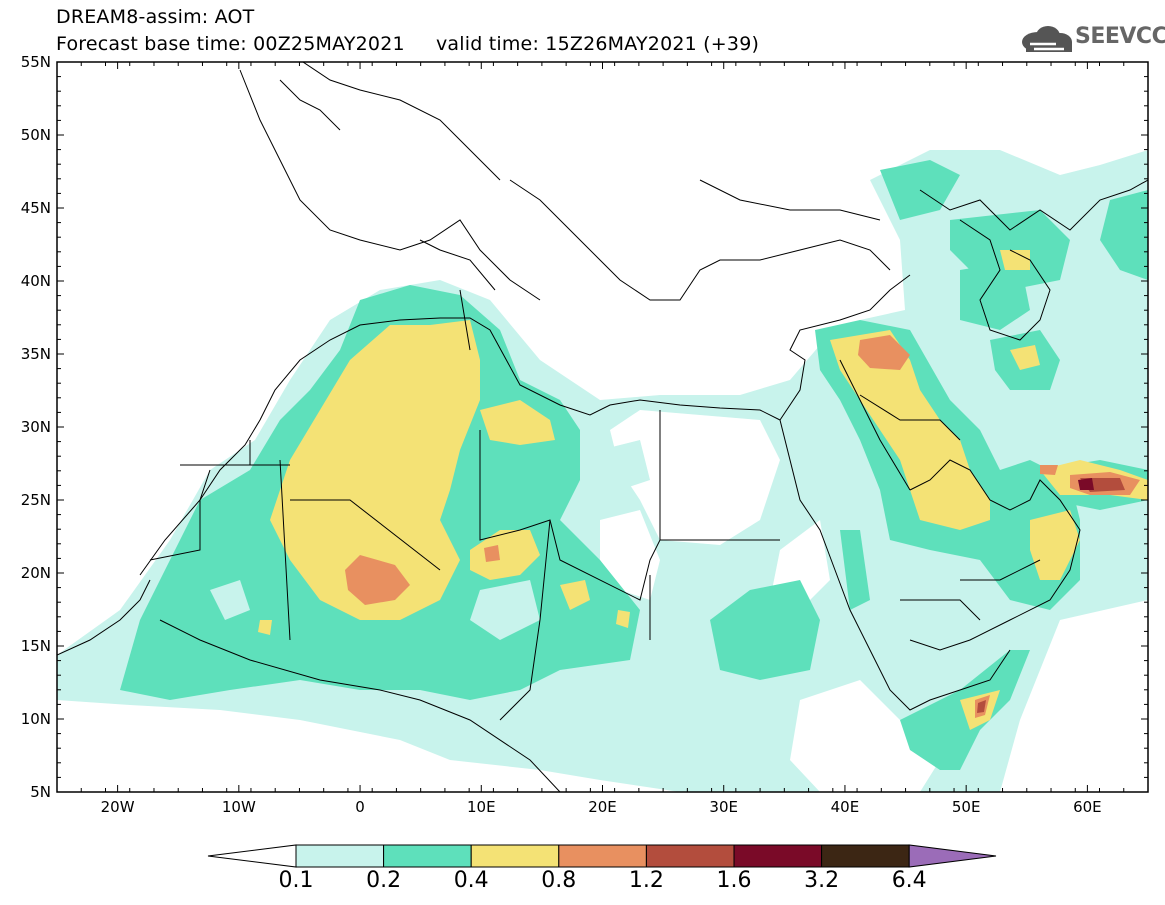 The height and width of the screenshot is (905, 1165). Describe the element at coordinates (36, 500) in the screenshot. I see `lat-tick-label: 25N` at that location.